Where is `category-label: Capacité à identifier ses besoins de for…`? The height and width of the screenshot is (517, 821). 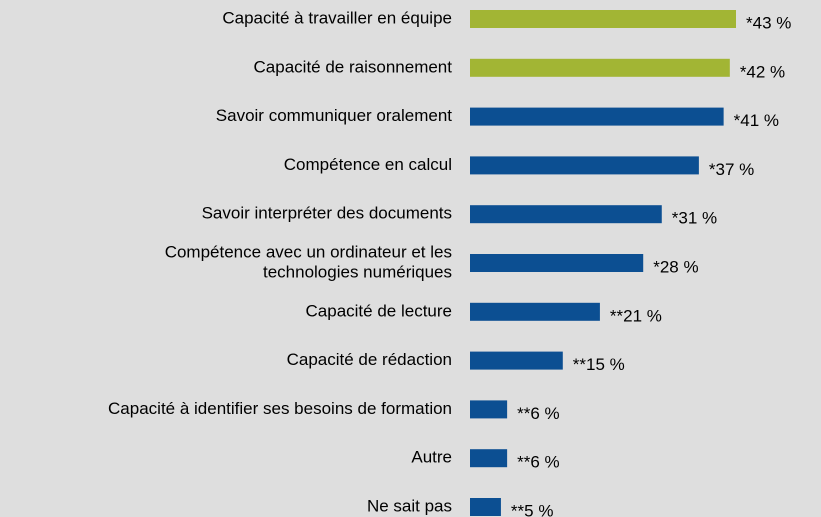 category-label: Capacité à identifier ses besoins de for… is located at coordinates (280, 408).